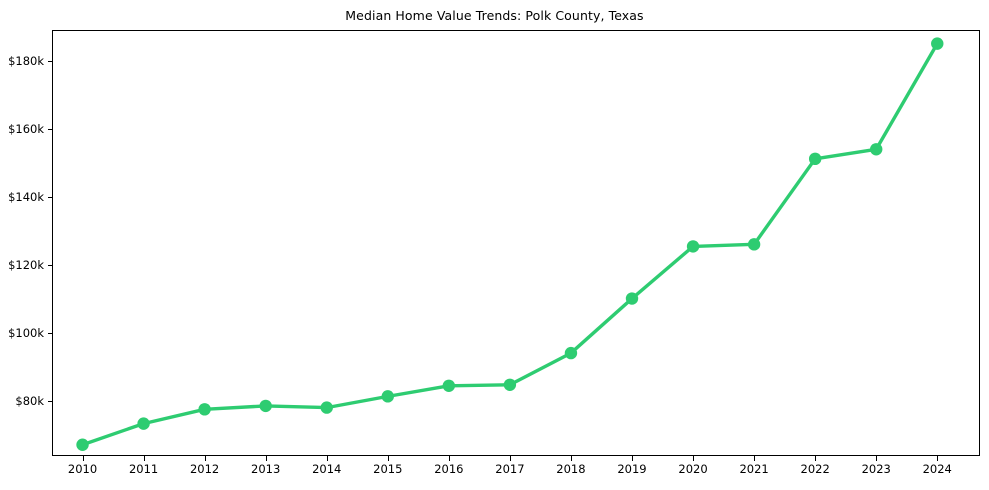 This screenshot has height=490, width=989. What do you see at coordinates (632, 469) in the screenshot?
I see `x-tick-label: 2019` at bounding box center [632, 469].